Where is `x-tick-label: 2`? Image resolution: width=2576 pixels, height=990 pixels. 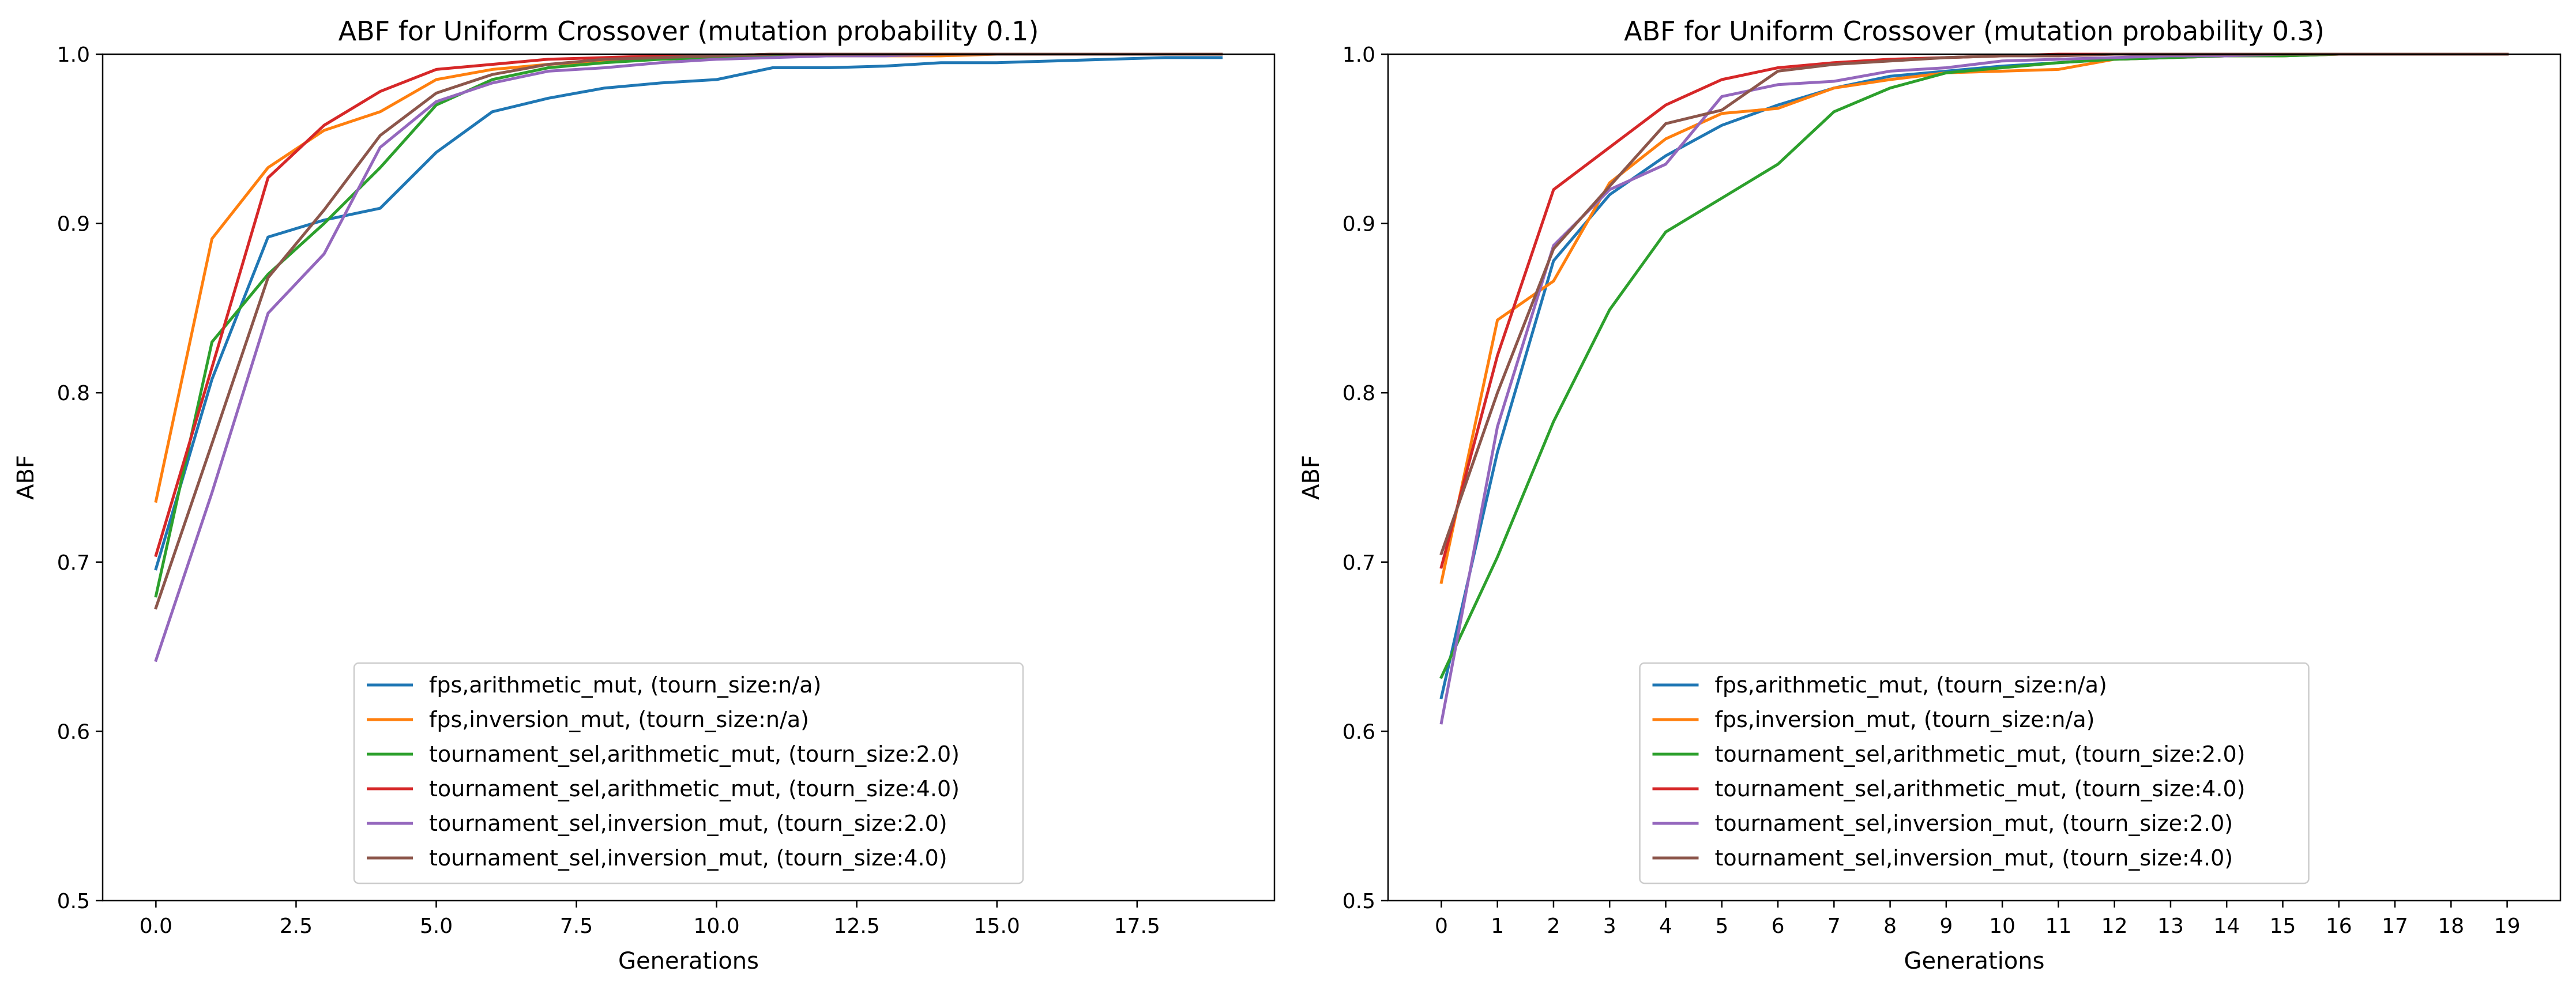
x-tick-label: 2 is located at coordinates (1553, 926).